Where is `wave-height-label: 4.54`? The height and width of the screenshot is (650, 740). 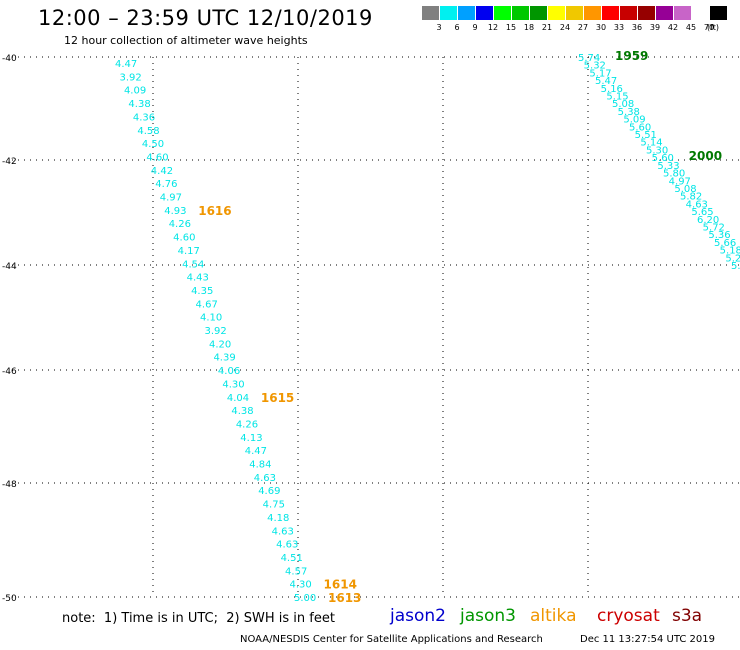 wave-height-label: 4.54 is located at coordinates (193, 264).